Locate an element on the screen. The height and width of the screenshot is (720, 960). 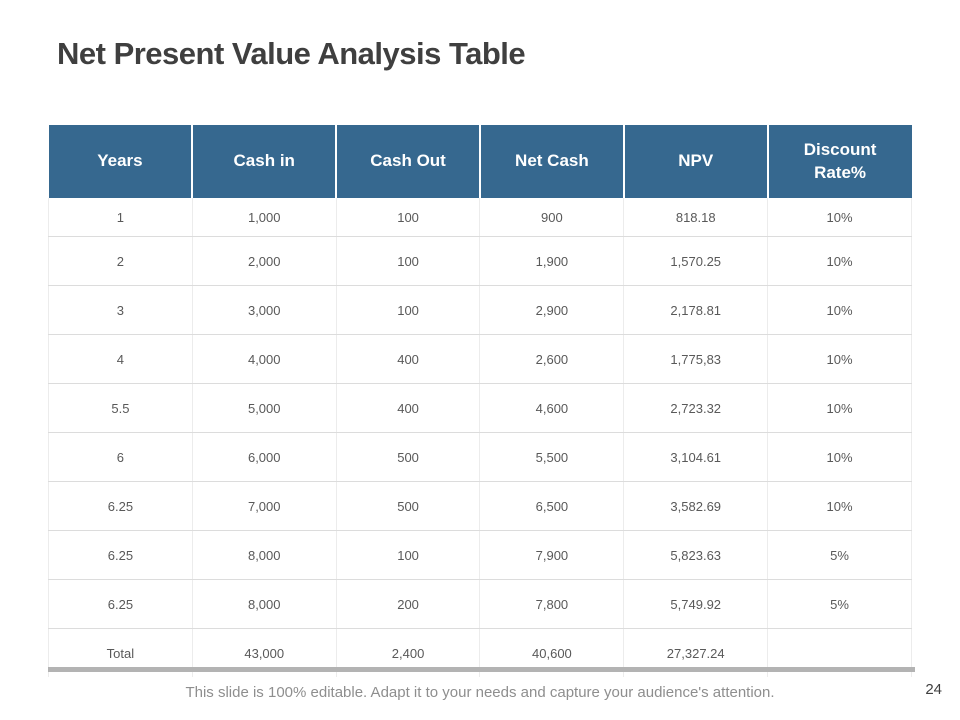
table-cell: 4,000 is located at coordinates (264, 359).